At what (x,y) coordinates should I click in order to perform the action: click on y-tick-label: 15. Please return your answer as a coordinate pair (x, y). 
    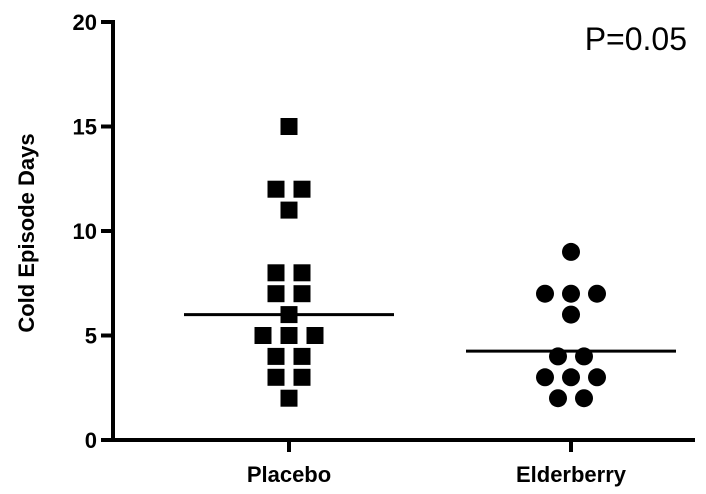
    Looking at the image, I should click on (85, 127).